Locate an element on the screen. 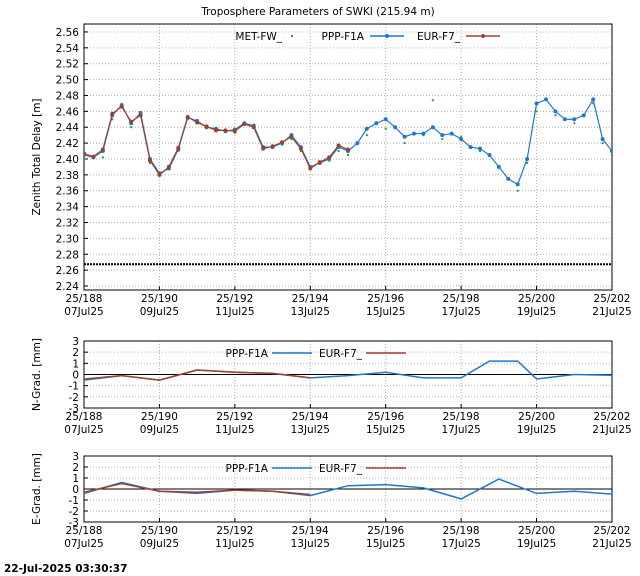 The image size is (640, 576). x-tick-label-bottom: 17Jul25 is located at coordinates (460, 544).